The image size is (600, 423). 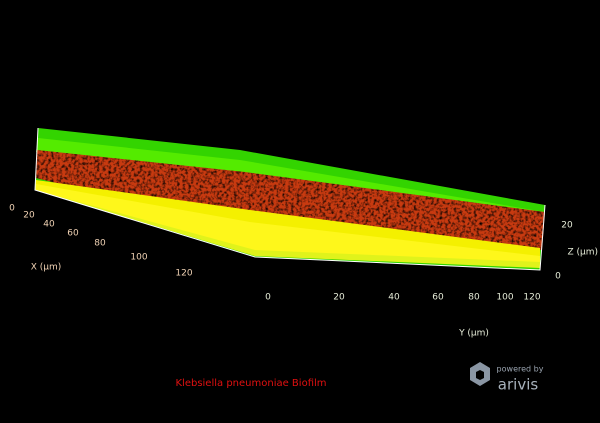 I want to click on y-tick-label: 0, so click(x=268, y=298).